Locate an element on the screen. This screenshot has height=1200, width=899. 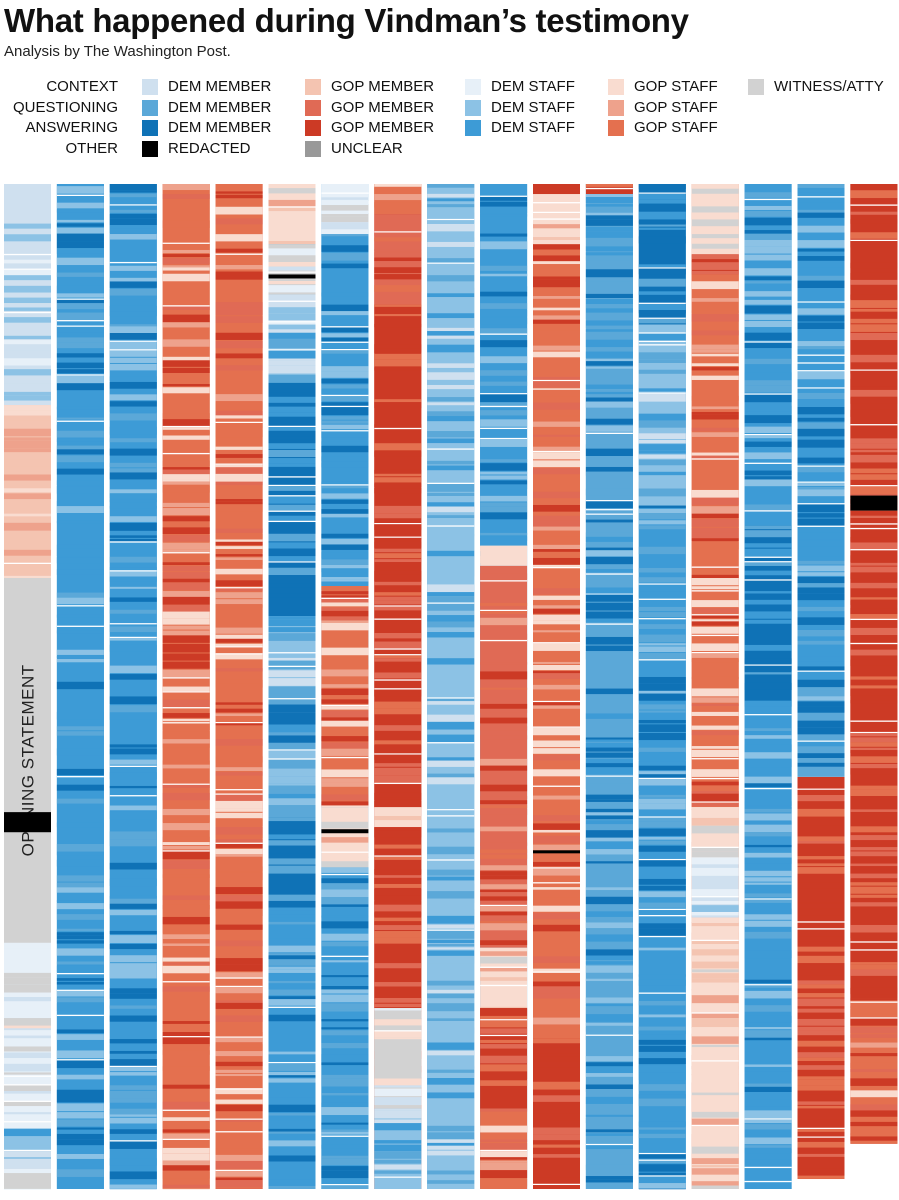
legend-item: GOP MEMBER is located at coordinates (369, 108).